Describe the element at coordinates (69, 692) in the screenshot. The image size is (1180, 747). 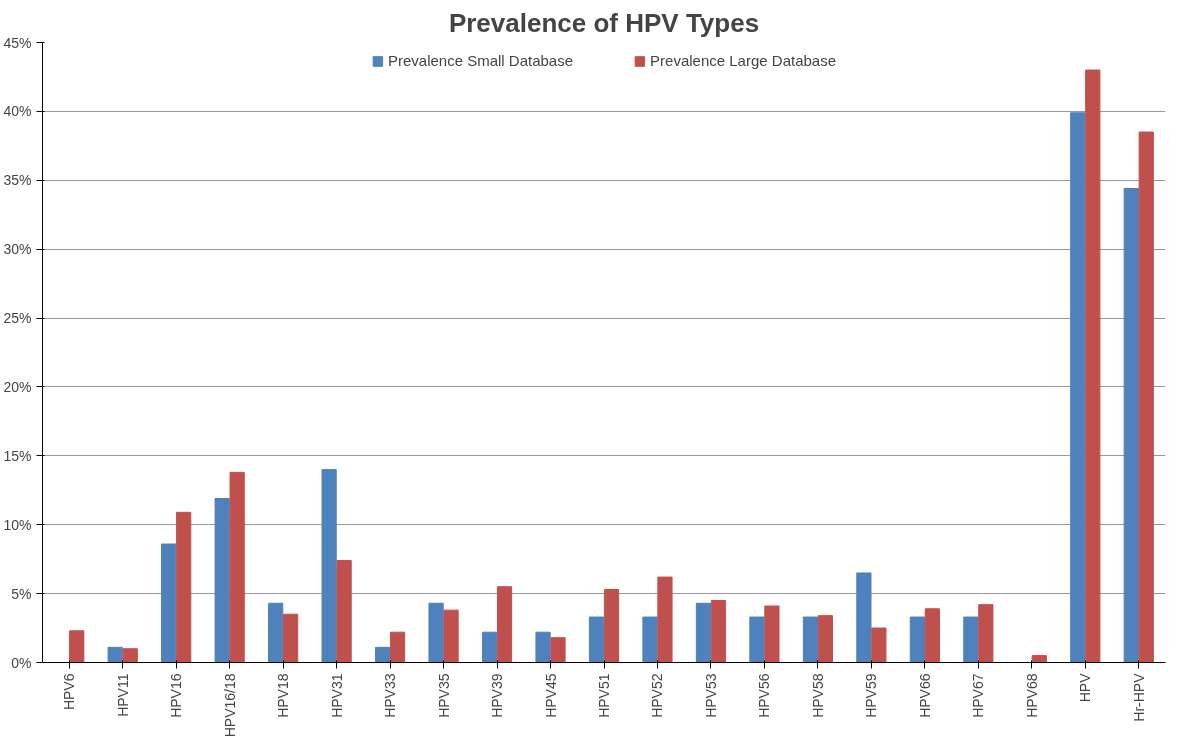
I see `x-tick-label: HPV6` at that location.